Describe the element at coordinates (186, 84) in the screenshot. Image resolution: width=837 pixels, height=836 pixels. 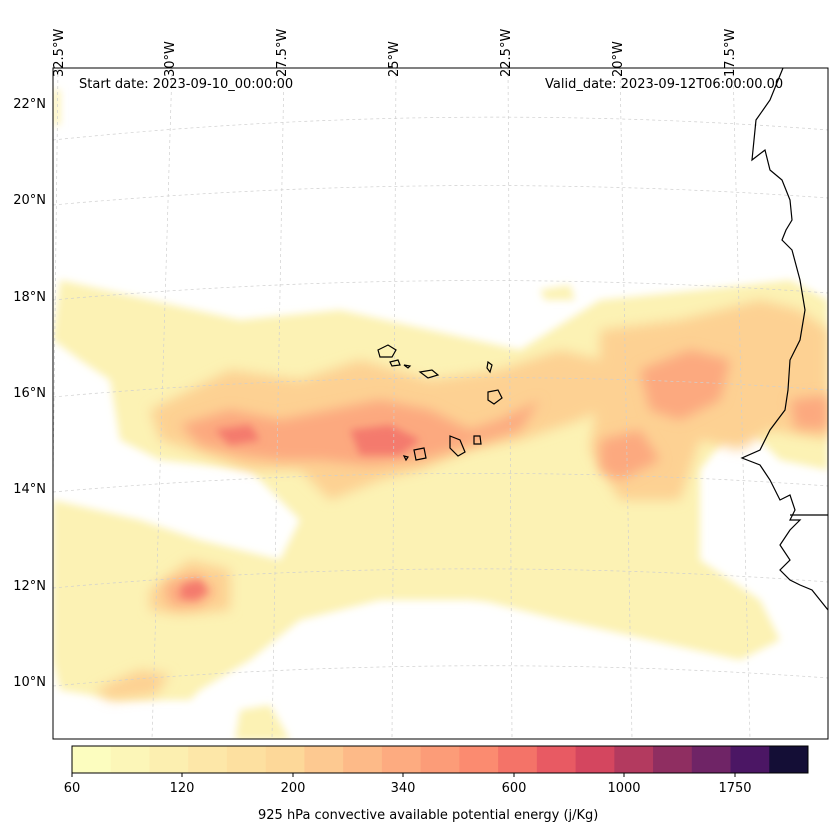
I see `start-date-label: Start date: 2023-09-10_00:00:00` at that location.